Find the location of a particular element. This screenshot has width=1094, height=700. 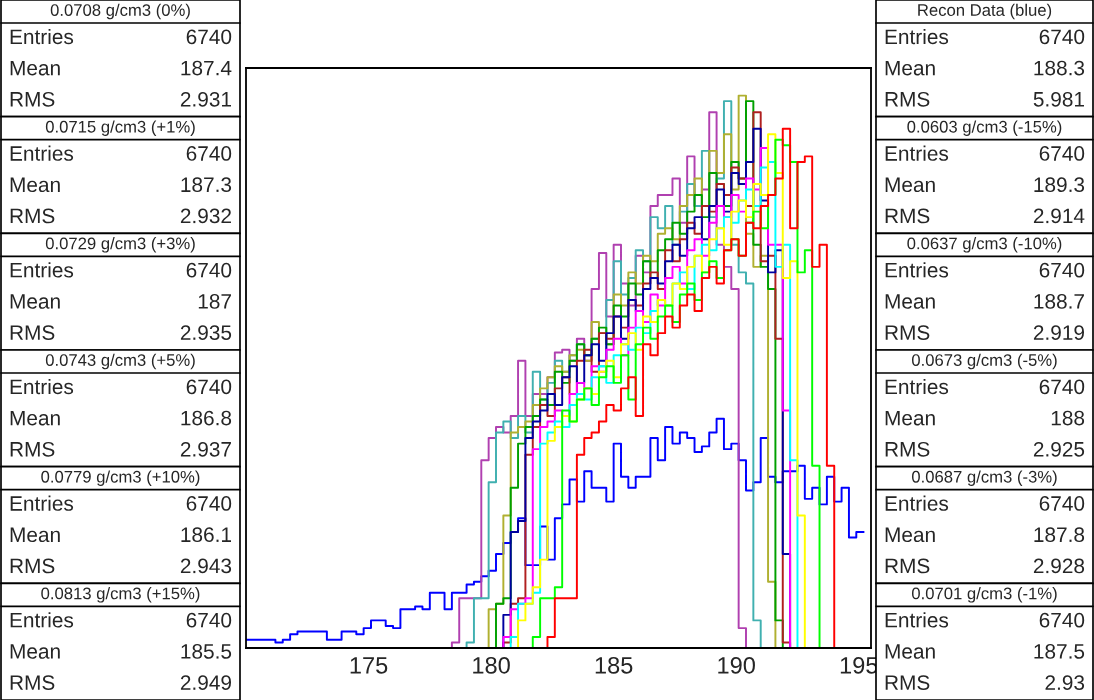

text: 0.0701 g/cm3 (-1%) is located at coordinates (984, 595).